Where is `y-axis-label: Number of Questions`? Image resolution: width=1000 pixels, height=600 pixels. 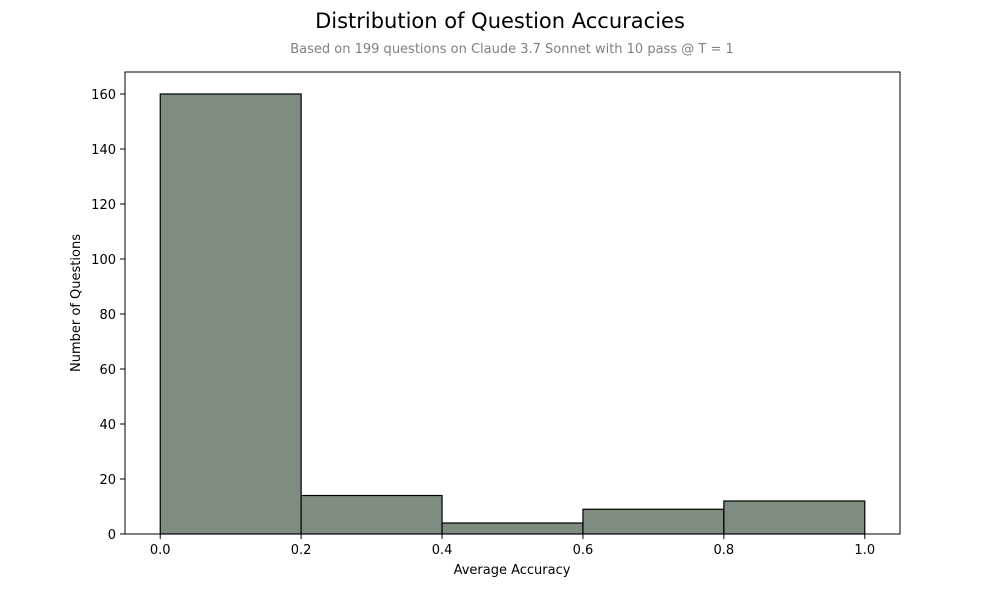 y-axis-label: Number of Questions is located at coordinates (76, 303).